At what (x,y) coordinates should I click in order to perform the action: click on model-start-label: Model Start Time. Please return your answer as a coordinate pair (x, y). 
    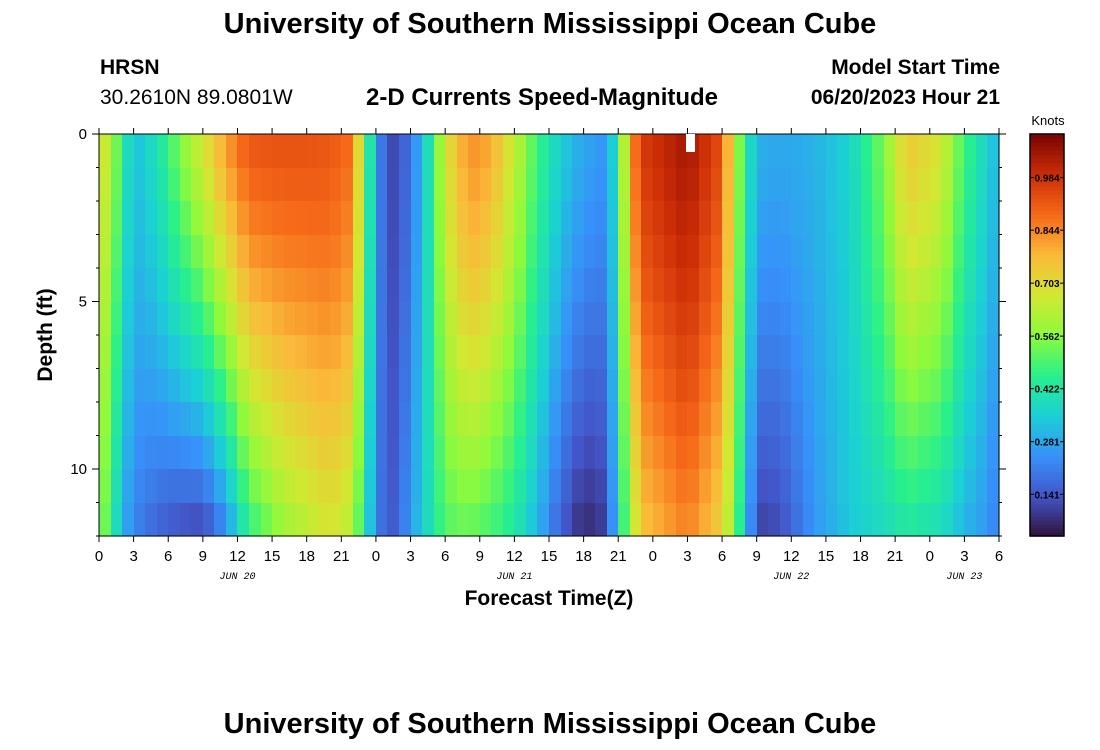
    Looking at the image, I should click on (915, 67).